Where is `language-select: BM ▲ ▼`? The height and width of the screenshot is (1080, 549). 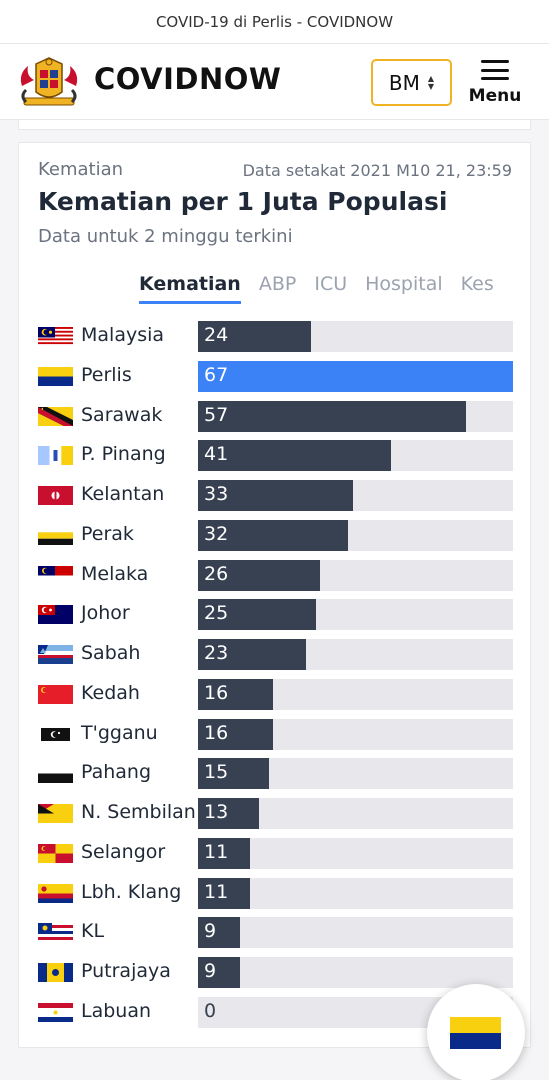 language-select: BM ▲ ▼ is located at coordinates (411, 82).